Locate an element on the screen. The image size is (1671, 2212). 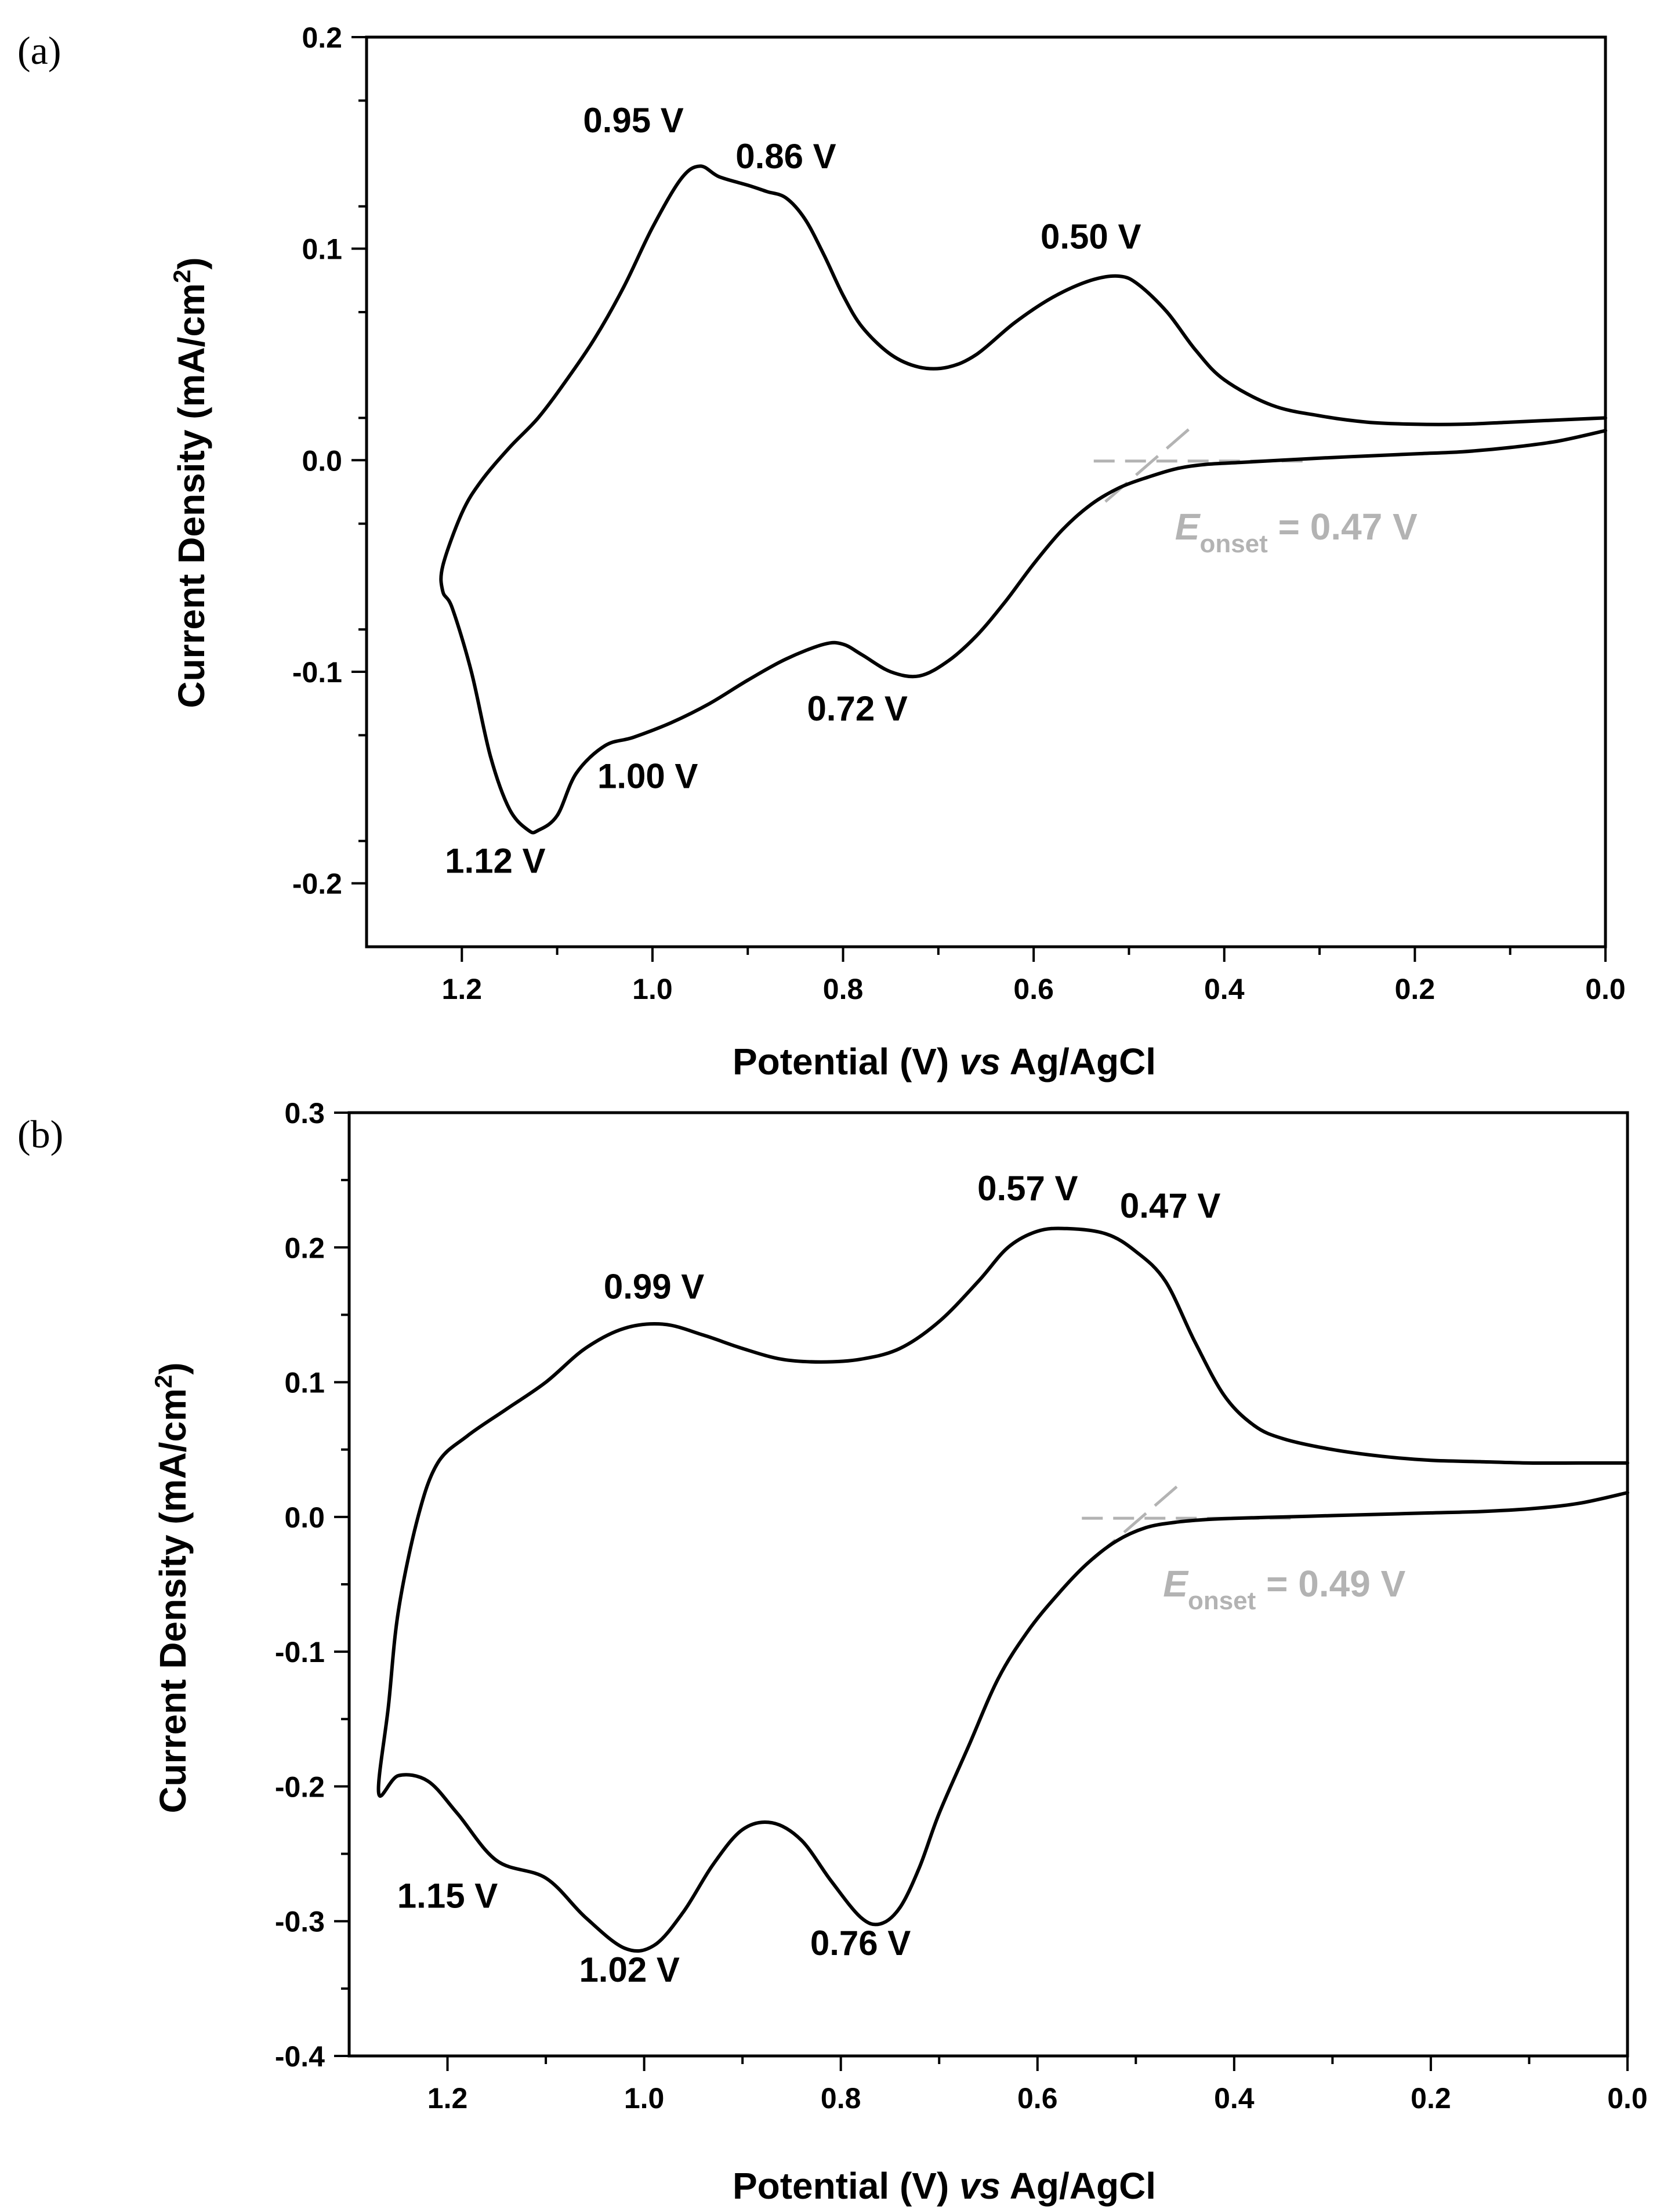
peak-label: 1.02 V is located at coordinates (629, 1969).